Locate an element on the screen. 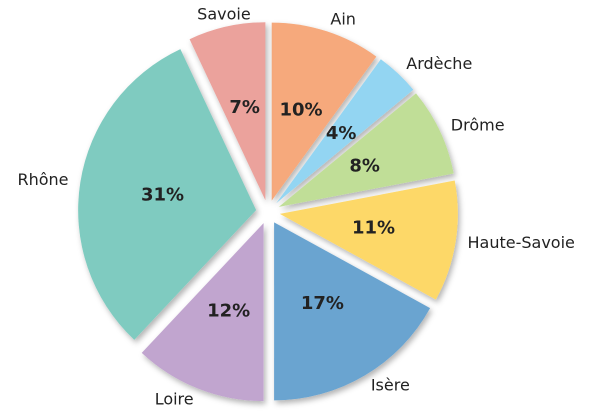 This screenshot has width=598, height=418. slice-category-label: Rhône is located at coordinates (42, 179).